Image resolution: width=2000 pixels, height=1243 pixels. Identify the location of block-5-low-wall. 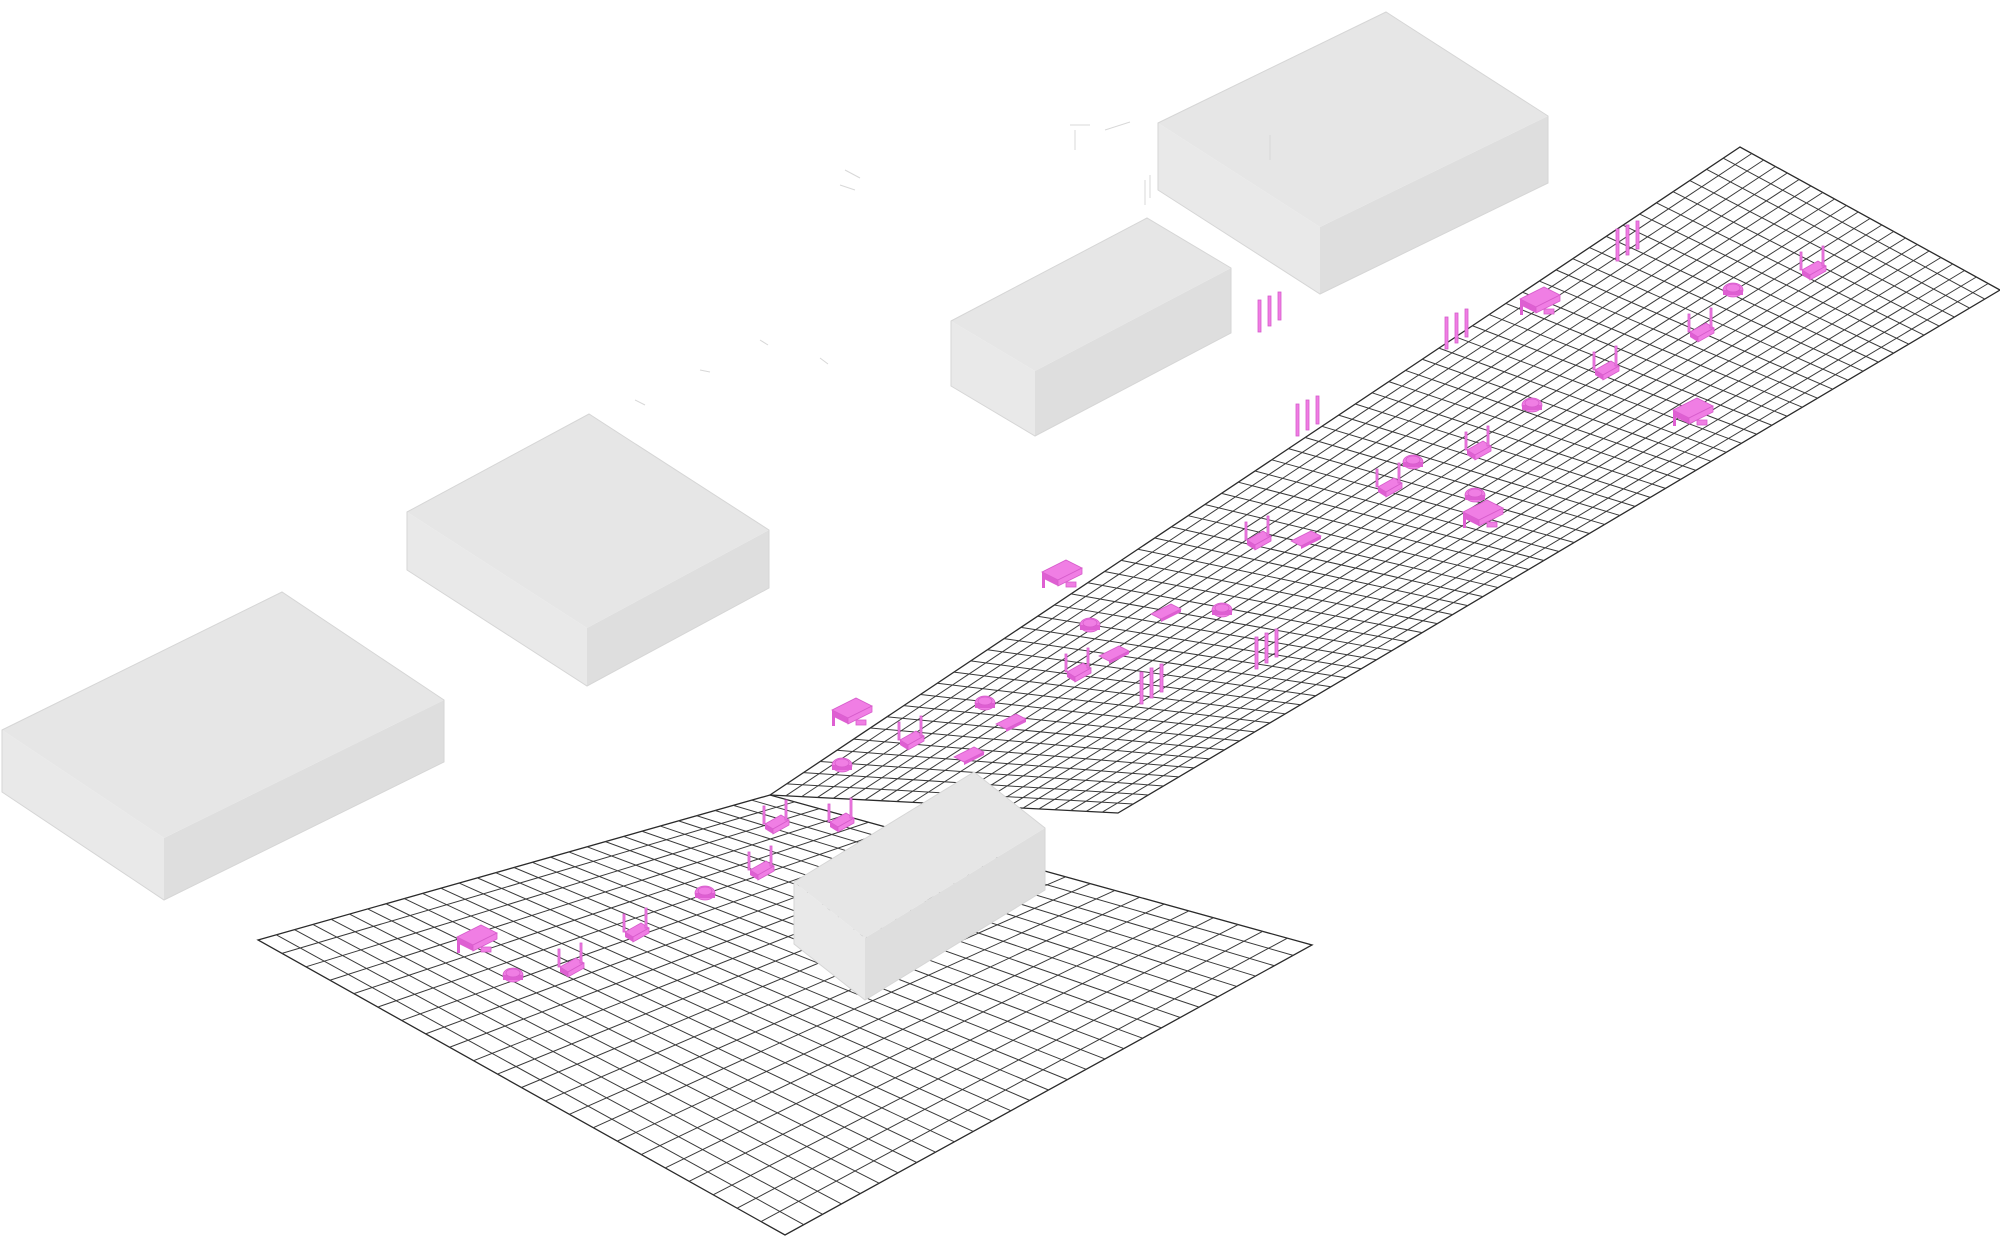
(919, 886).